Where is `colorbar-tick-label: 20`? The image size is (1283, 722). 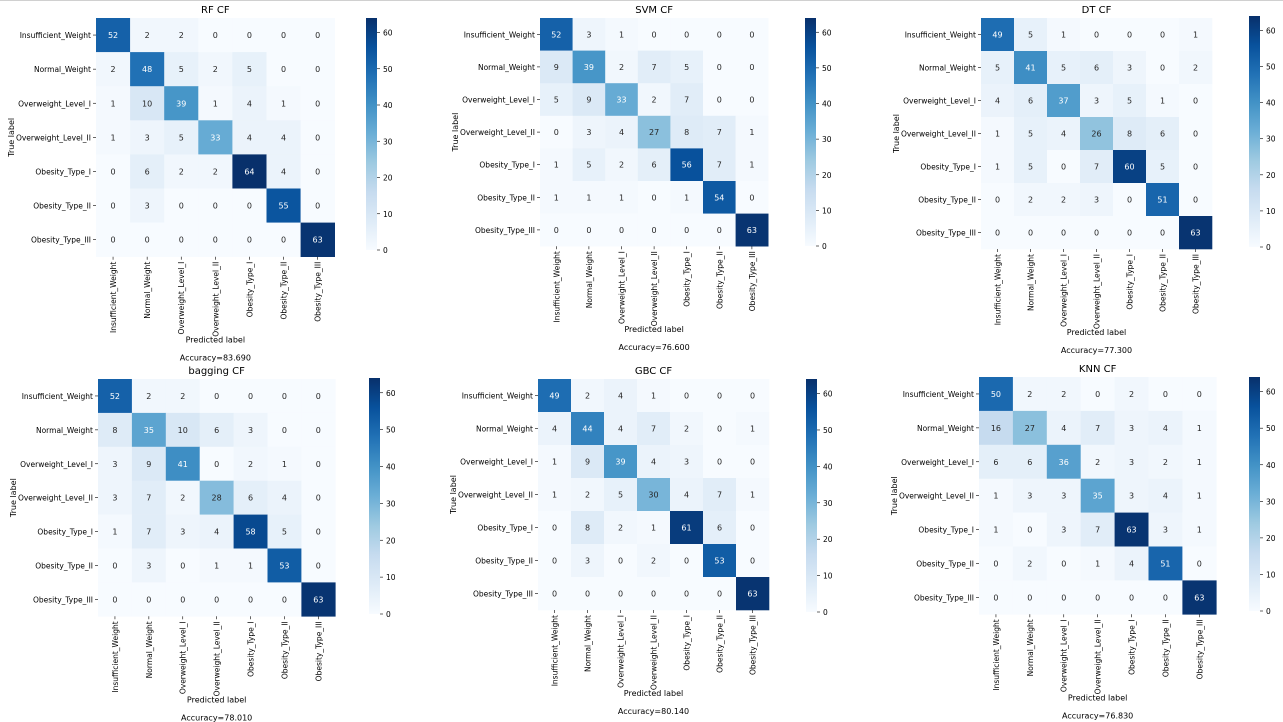 colorbar-tick-label: 20 is located at coordinates (1271, 175).